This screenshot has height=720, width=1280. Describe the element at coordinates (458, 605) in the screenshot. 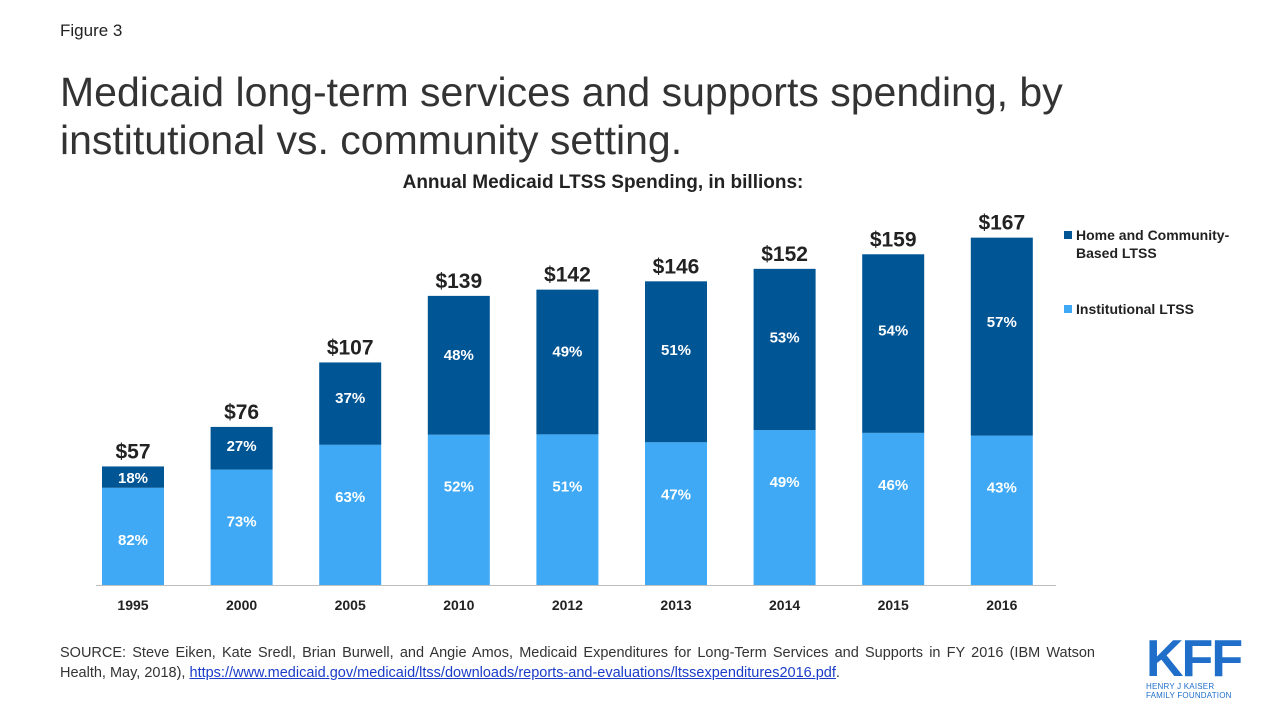

I see `x-tick-2010: 2010` at that location.